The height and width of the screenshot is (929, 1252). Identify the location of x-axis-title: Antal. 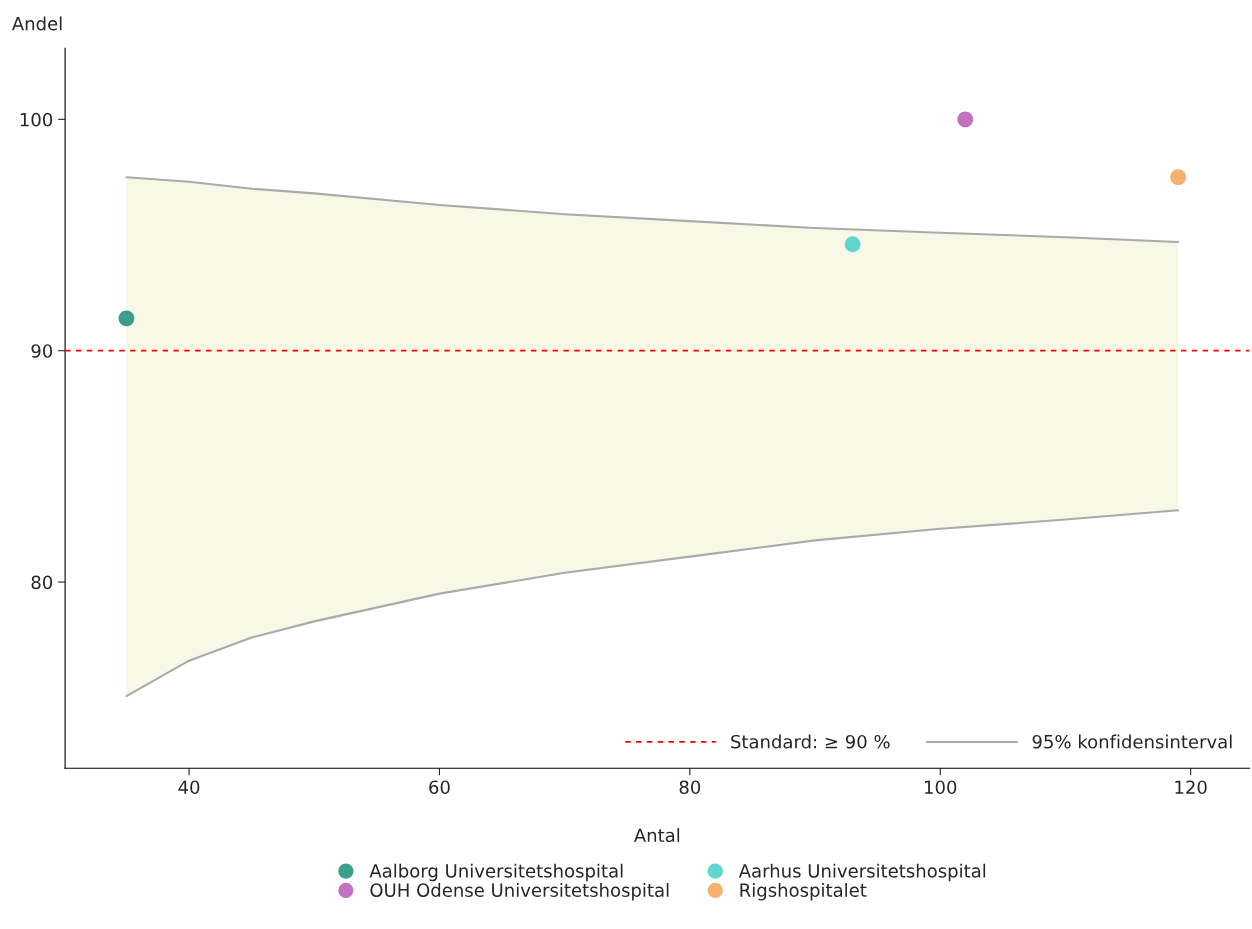
(656, 835).